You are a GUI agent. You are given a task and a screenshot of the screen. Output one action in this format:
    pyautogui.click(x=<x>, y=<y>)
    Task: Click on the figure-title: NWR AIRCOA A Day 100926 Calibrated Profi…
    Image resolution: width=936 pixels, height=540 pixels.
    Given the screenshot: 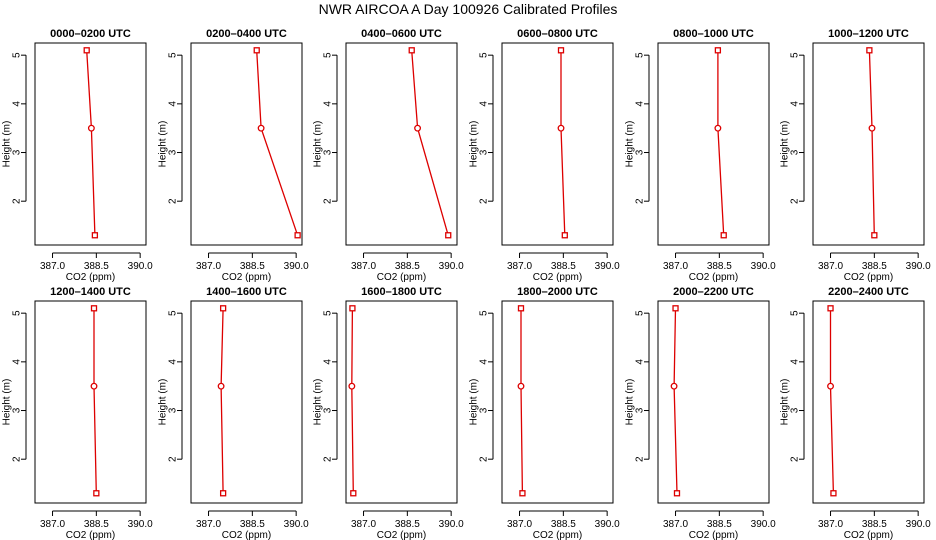 What is the action you would take?
    pyautogui.click(x=468, y=9)
    